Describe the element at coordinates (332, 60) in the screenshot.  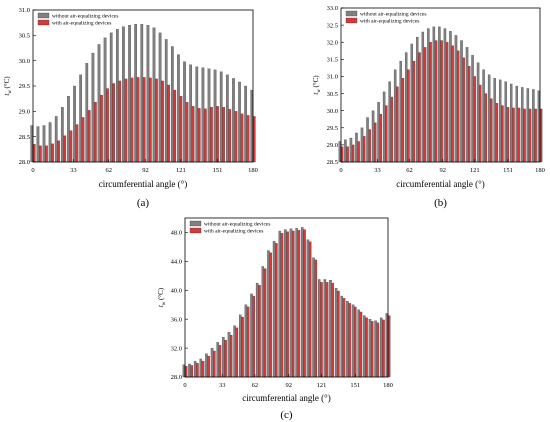
I see `y-tick-label: 31.5` at that location.